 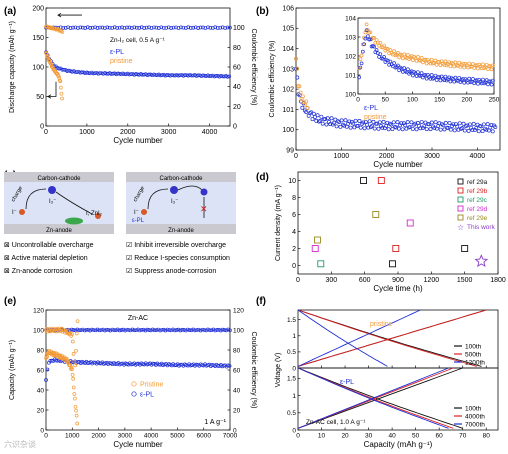 What do you see at coordinates (171, 271) in the screenshot?
I see `solution-item: ☑ Suppress anode-corrosion` at bounding box center [171, 271].